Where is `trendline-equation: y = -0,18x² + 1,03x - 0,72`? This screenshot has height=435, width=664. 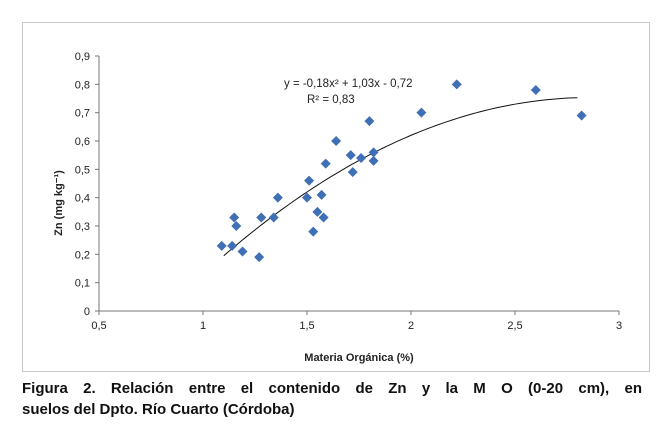
trendline-equation: y = -0,18x² + 1,03x - 0,72 is located at coordinates (348, 84).